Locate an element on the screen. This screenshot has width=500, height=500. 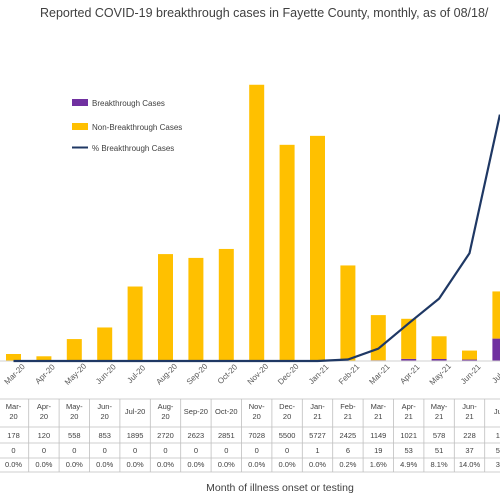
x-tick-label: Nov-20 is located at coordinates (258, 374).